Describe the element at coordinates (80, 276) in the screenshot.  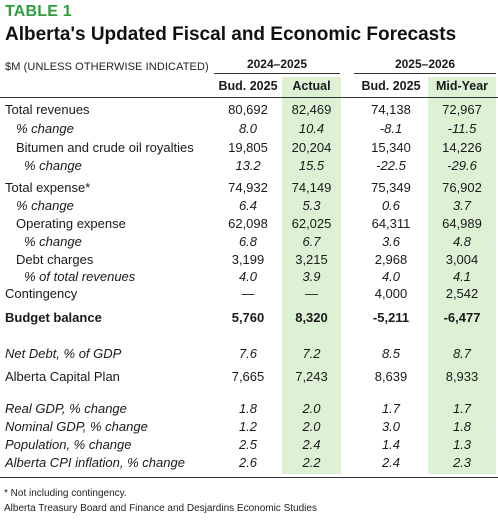
I see `row-label: % of total revenues` at that location.